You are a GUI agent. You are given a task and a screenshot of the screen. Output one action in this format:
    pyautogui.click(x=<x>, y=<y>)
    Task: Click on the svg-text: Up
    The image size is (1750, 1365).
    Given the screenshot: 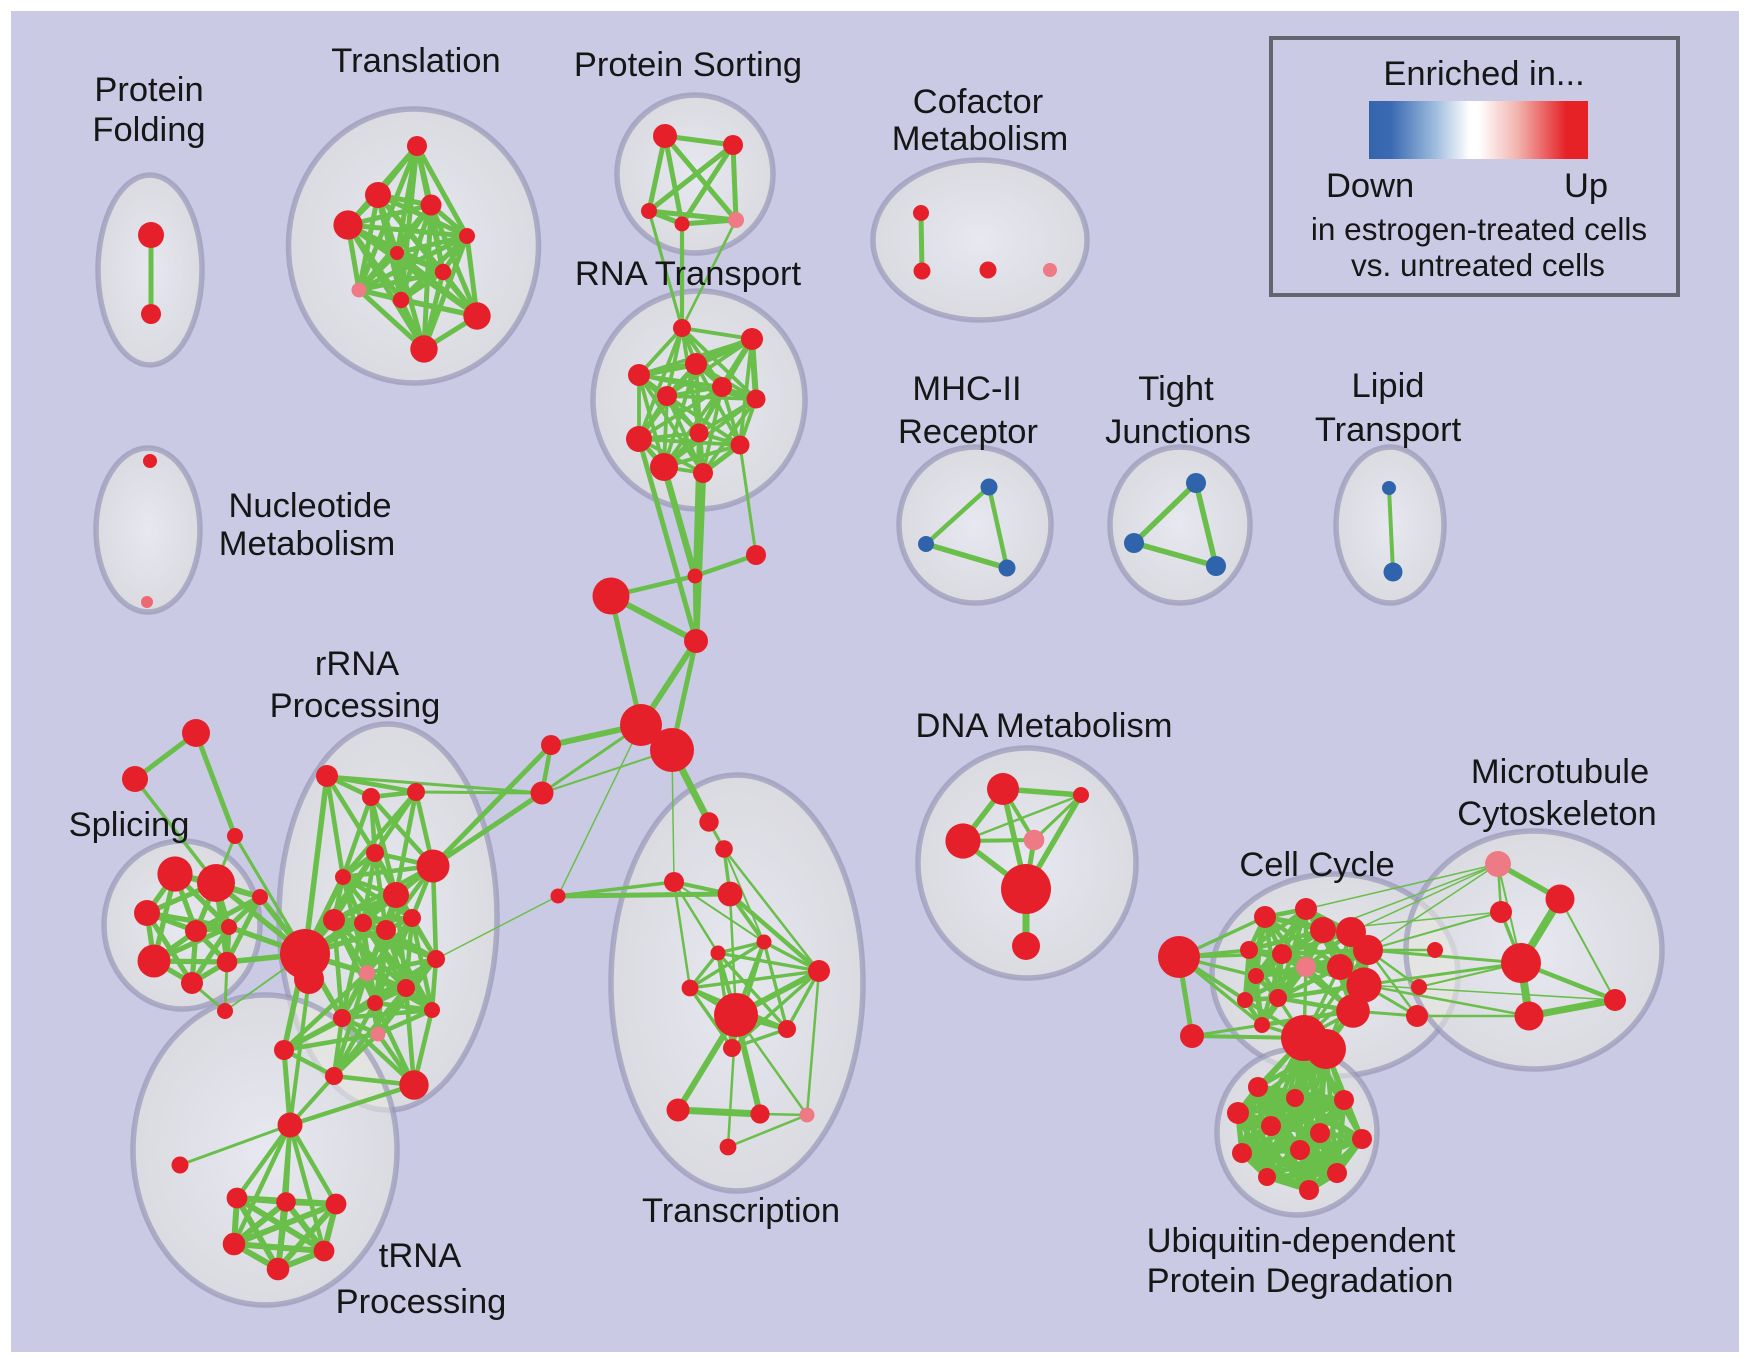 What is the action you would take?
    pyautogui.click(x=1586, y=186)
    